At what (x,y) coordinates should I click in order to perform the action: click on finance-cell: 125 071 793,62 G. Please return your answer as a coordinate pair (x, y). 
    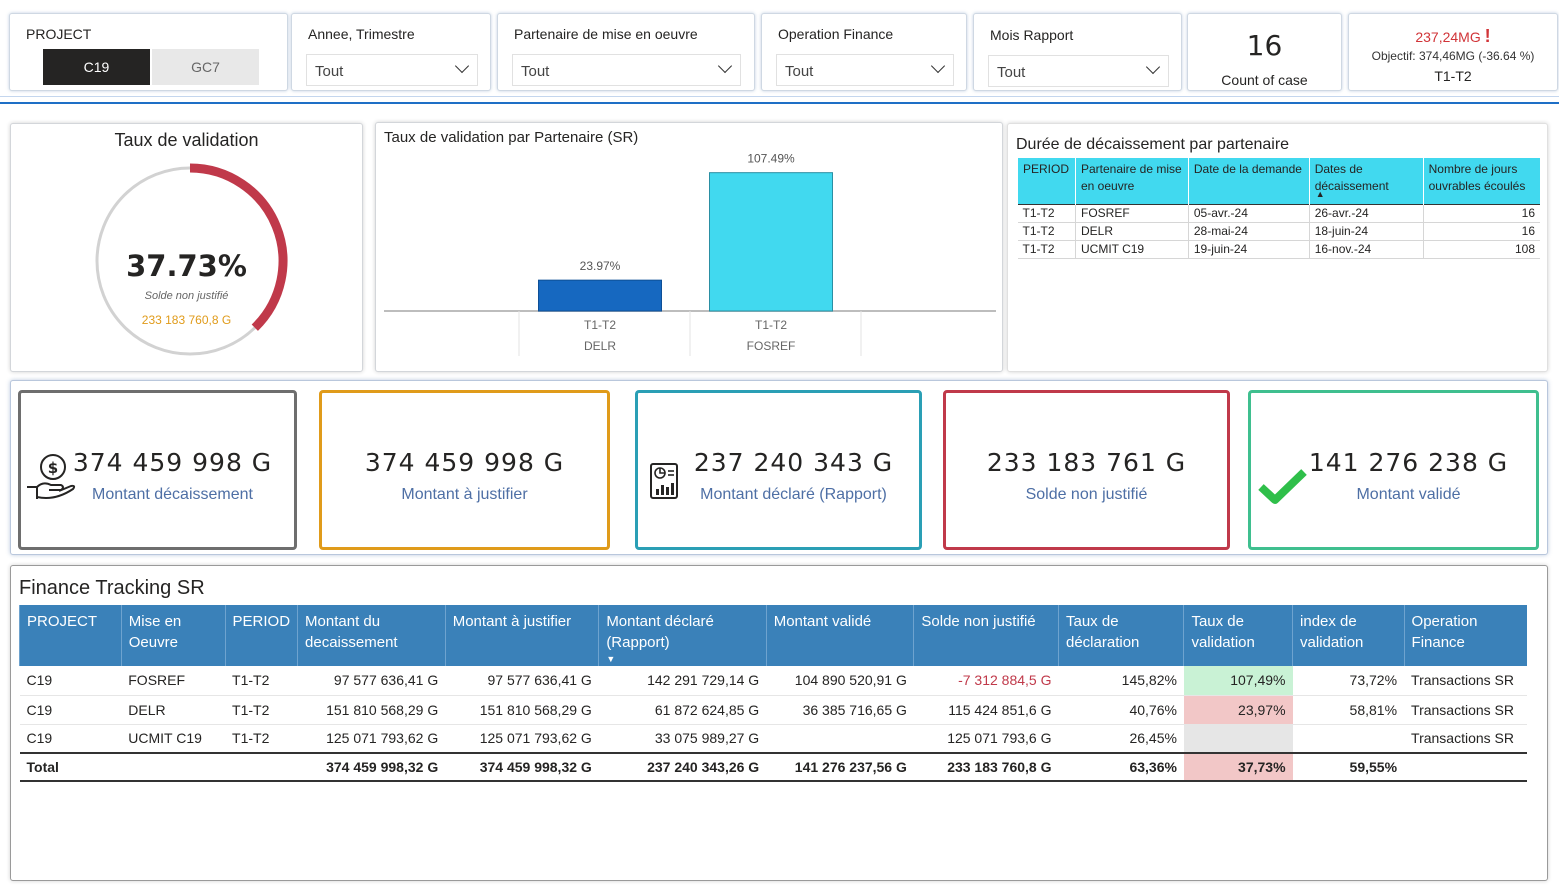
    Looking at the image, I should click on (522, 739).